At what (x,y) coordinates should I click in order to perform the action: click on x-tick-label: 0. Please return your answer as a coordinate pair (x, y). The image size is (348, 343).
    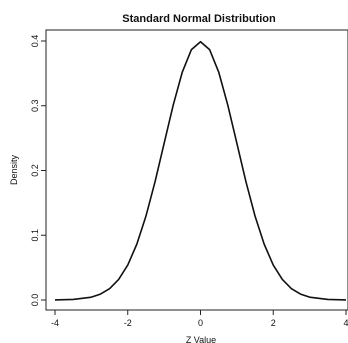
    Looking at the image, I should click on (200, 323).